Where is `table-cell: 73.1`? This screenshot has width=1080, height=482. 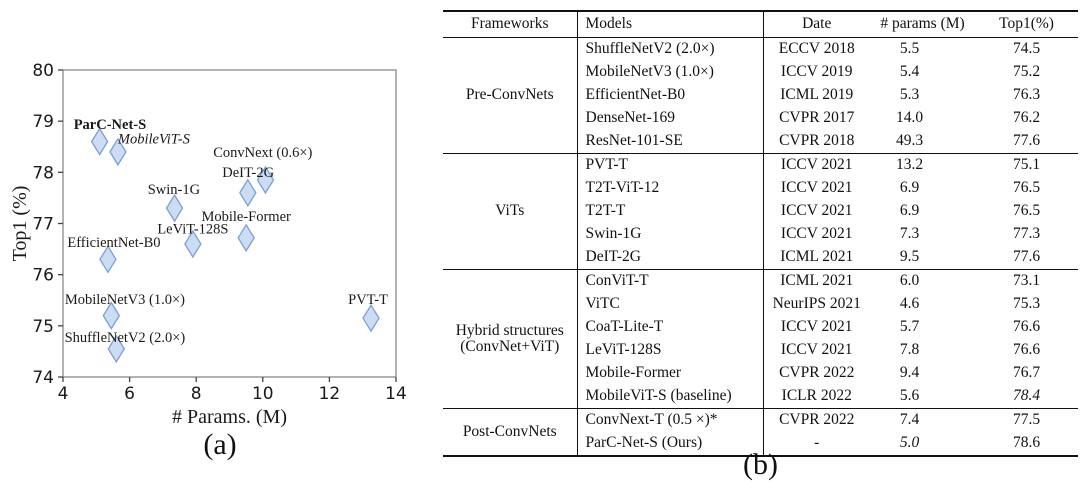 table-cell: 73.1 is located at coordinates (1026, 281).